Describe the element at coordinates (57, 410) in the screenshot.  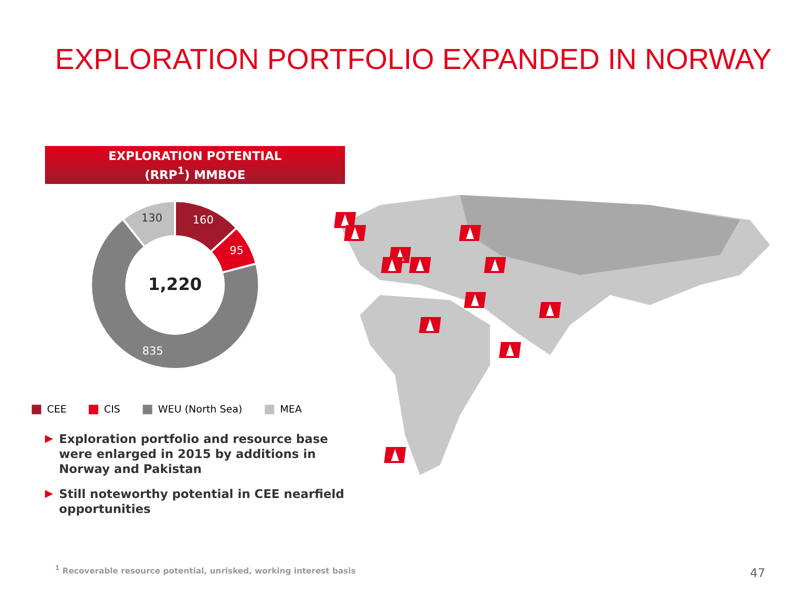
I see `legend-label: CEE` at that location.